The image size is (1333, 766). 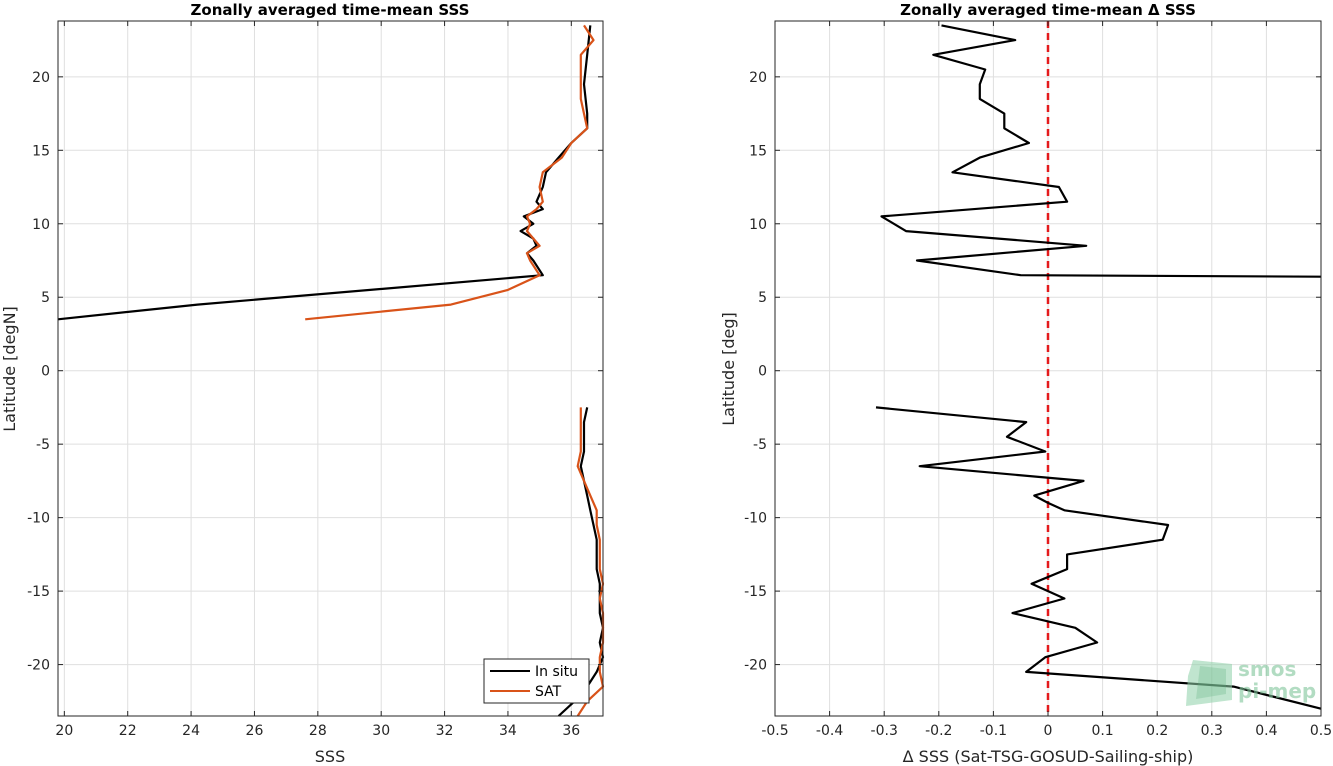 I want to click on logo-mark-shape, so click(x=1209, y=683).